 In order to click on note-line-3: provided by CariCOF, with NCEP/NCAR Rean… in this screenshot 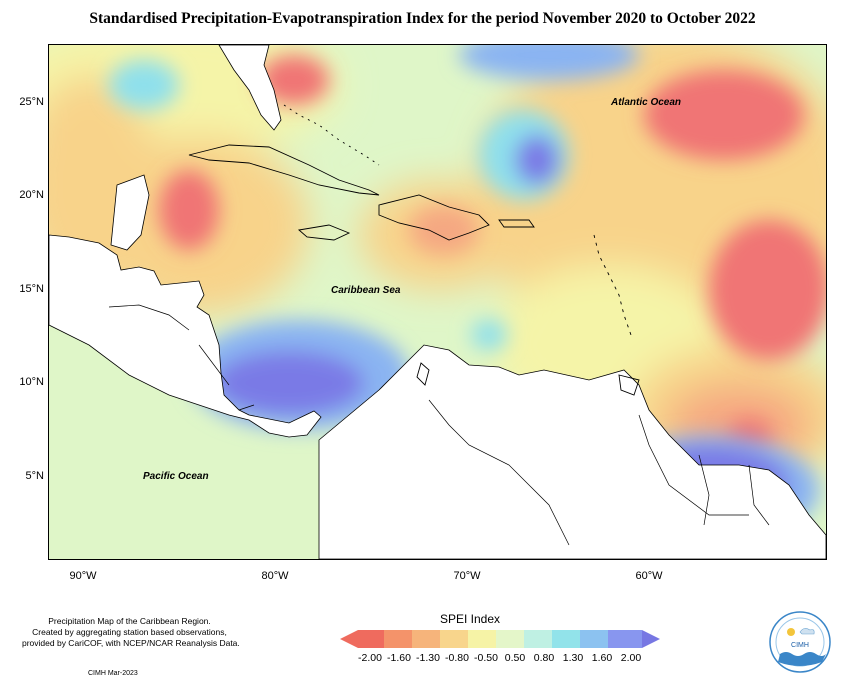, I will do `click(131, 643)`.